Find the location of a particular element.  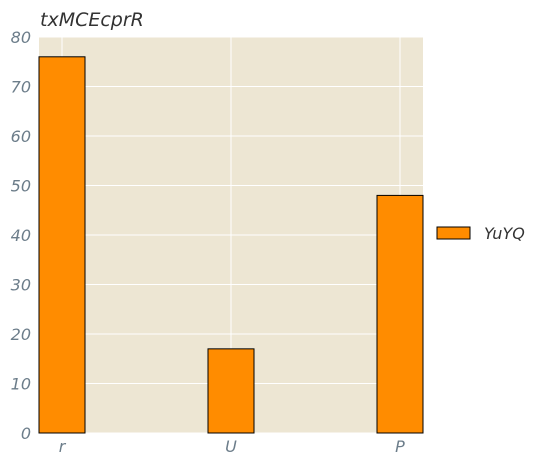

y-tick-label: 50 is located at coordinates (21, 186).